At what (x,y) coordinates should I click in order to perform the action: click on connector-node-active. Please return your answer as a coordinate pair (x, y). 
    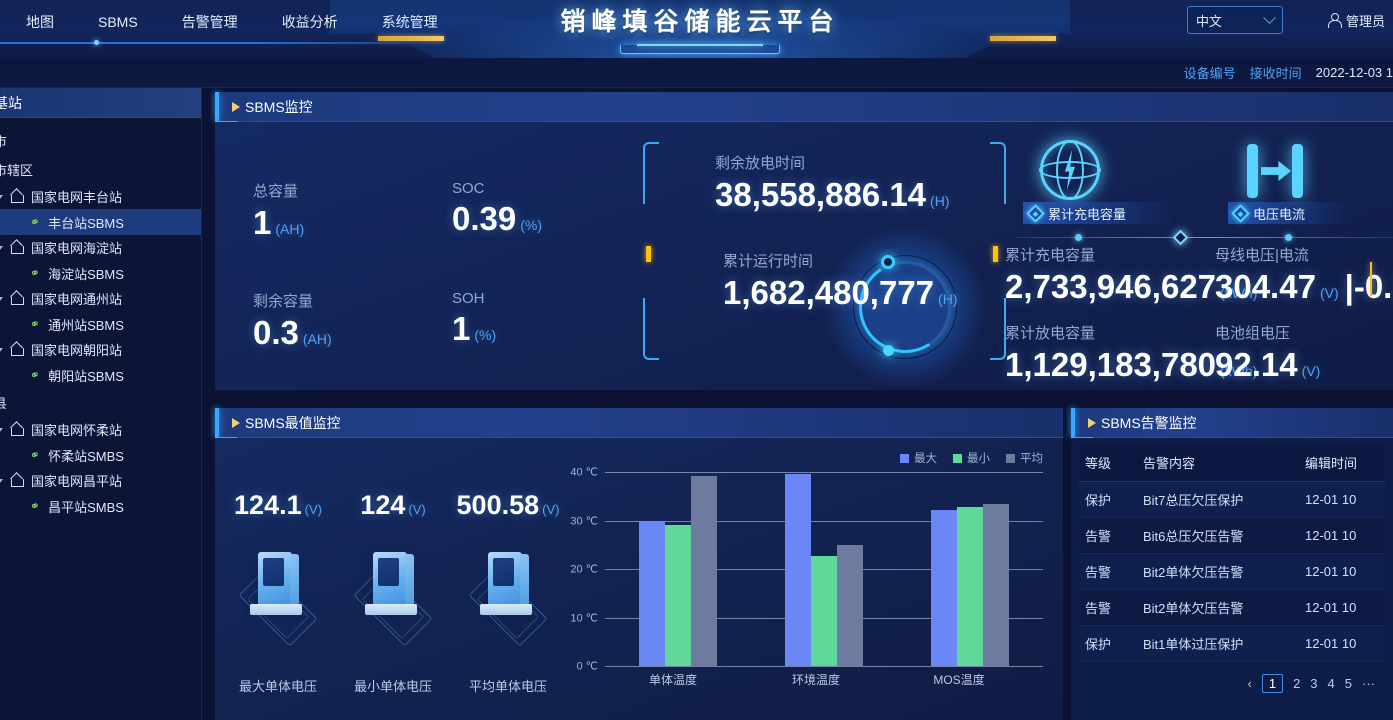
    Looking at the image, I should click on (1180, 237).